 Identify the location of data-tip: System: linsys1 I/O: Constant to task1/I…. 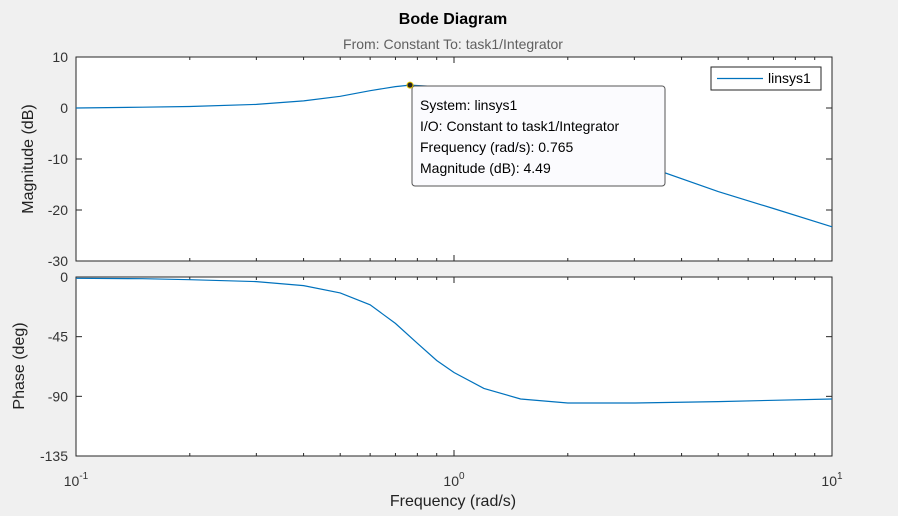
(538, 136).